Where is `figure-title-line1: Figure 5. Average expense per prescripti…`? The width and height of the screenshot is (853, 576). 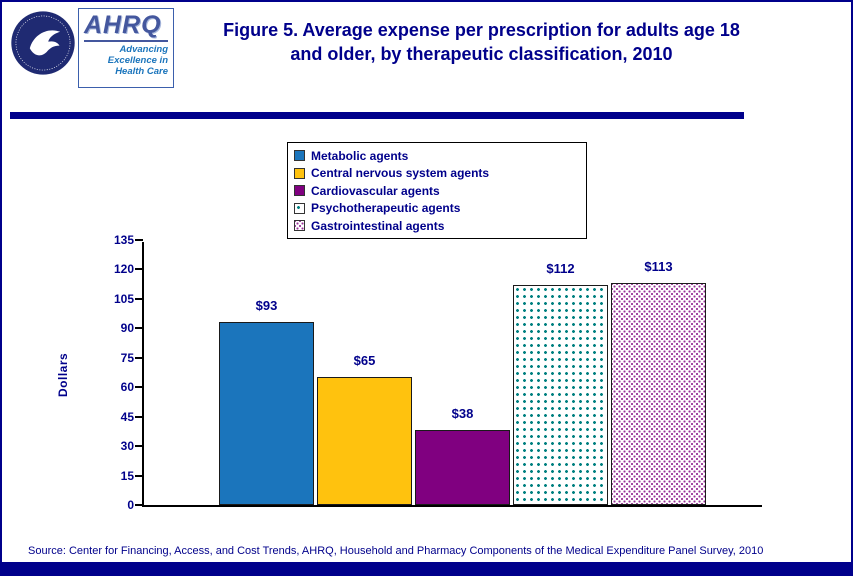 figure-title-line1: Figure 5. Average expense per prescripti… is located at coordinates (481, 30).